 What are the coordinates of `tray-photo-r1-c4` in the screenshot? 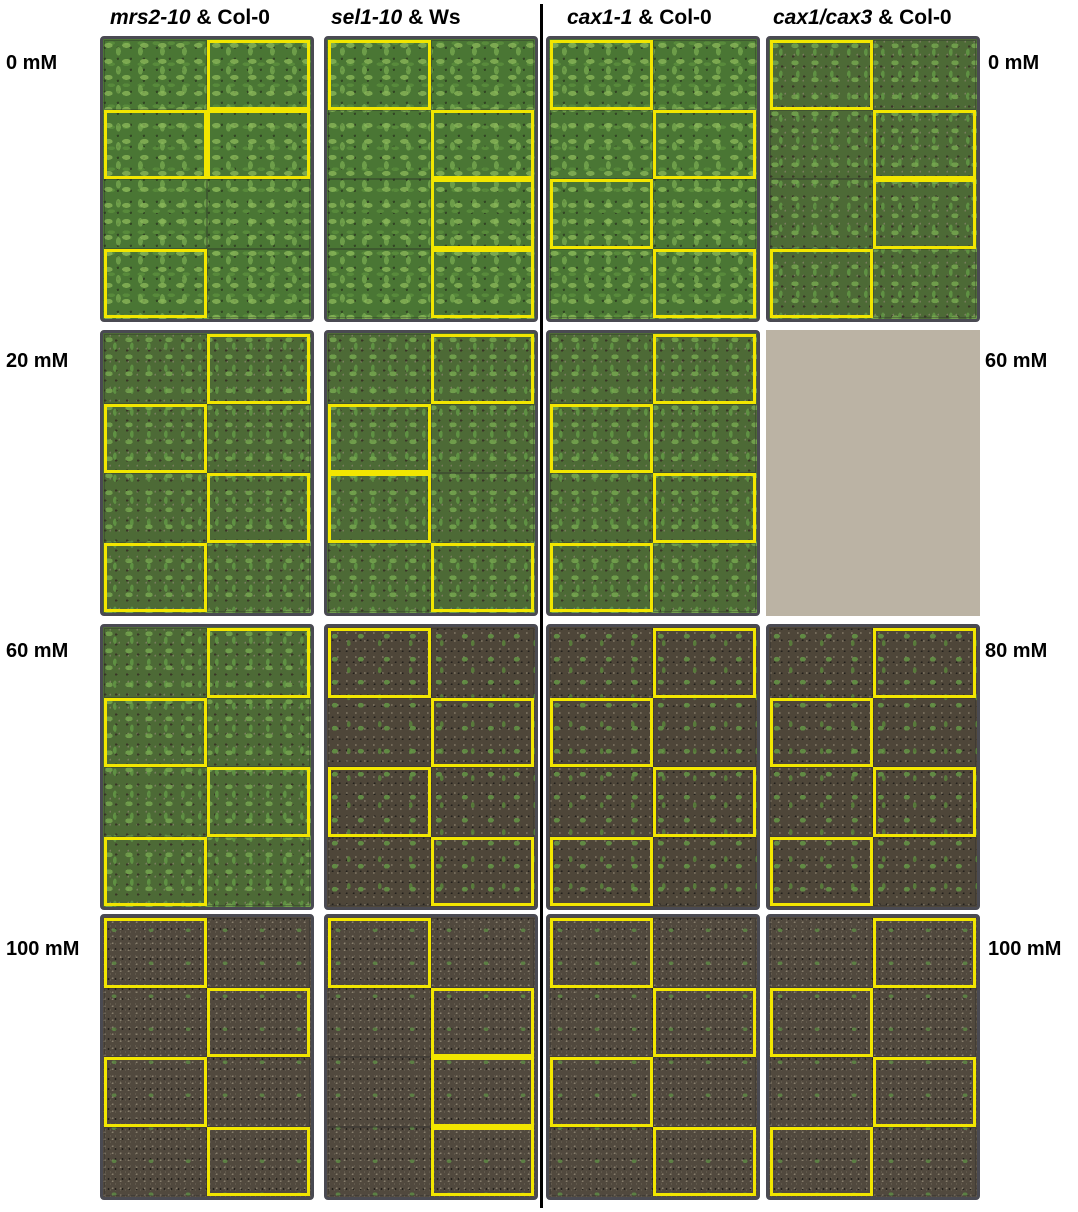 It's located at (873, 179).